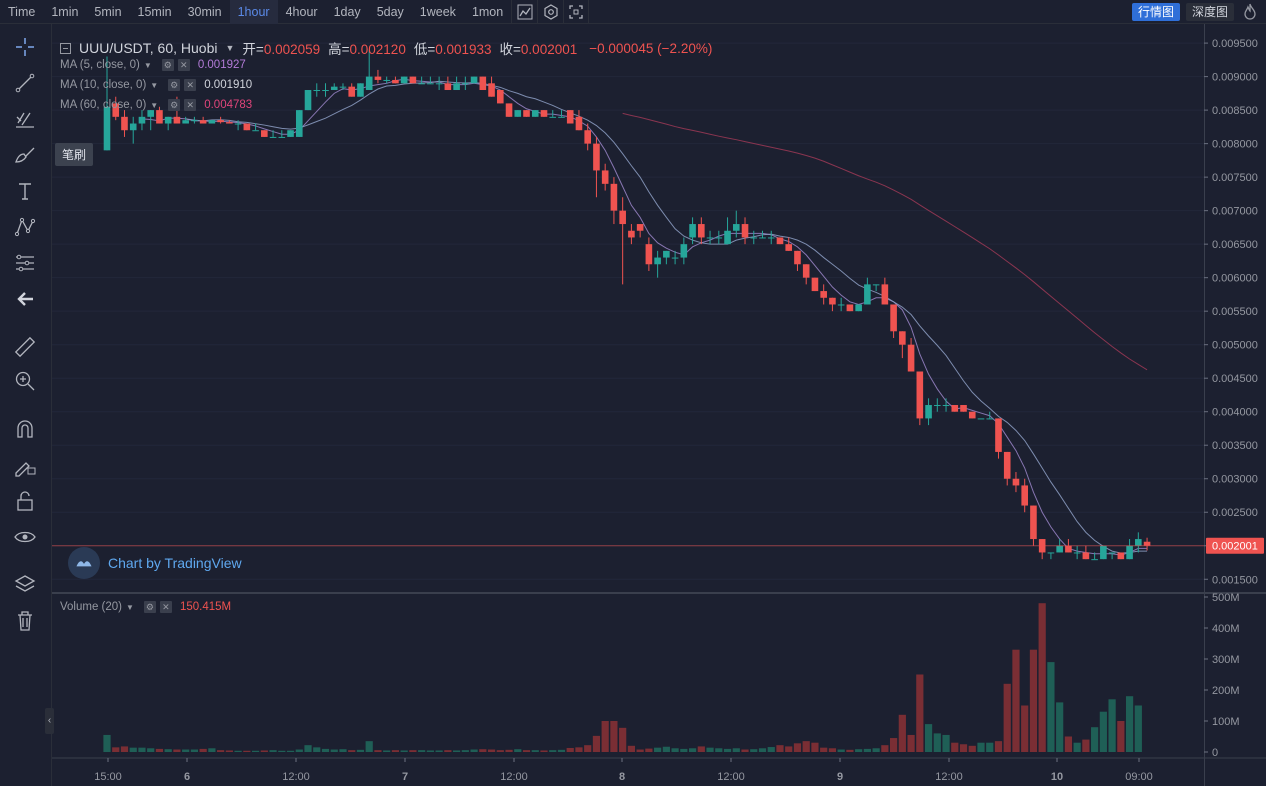  What do you see at coordinates (155, 563) in the screenshot?
I see `tradingview-watermark: Chart by TradingView` at bounding box center [155, 563].